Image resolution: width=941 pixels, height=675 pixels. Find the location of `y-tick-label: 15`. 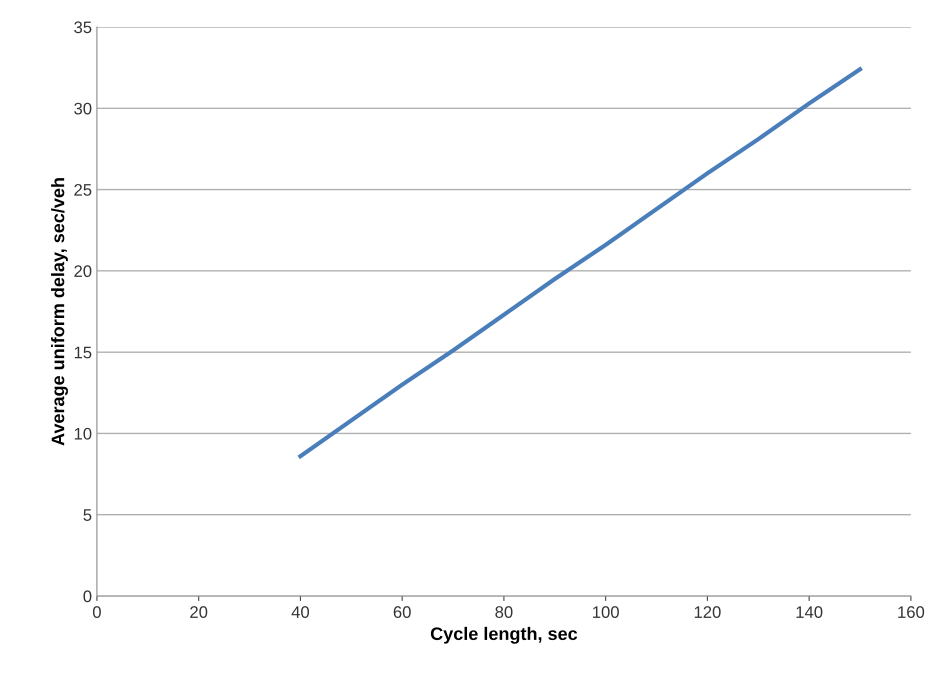

y-tick-label: 15 is located at coordinates (83, 352).